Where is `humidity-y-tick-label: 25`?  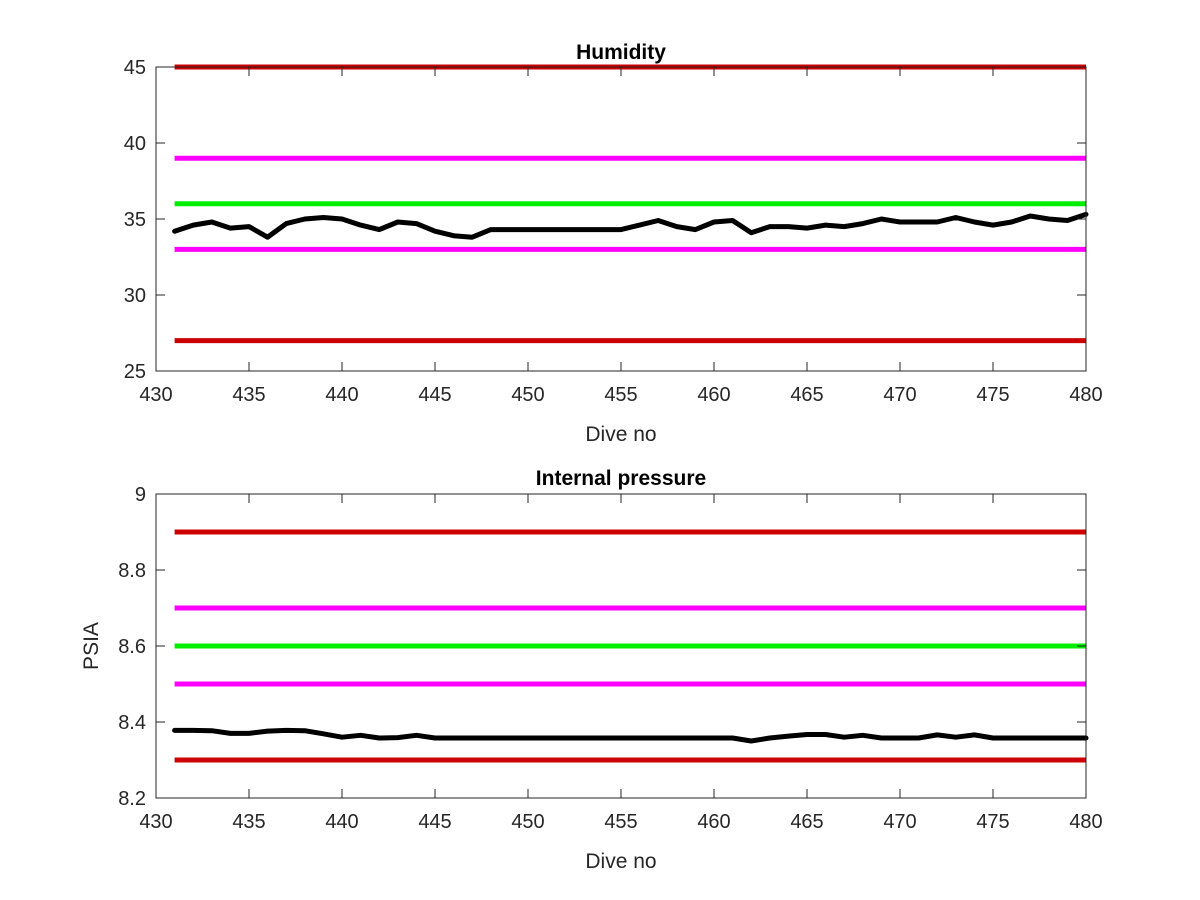 humidity-y-tick-label: 25 is located at coordinates (135, 372).